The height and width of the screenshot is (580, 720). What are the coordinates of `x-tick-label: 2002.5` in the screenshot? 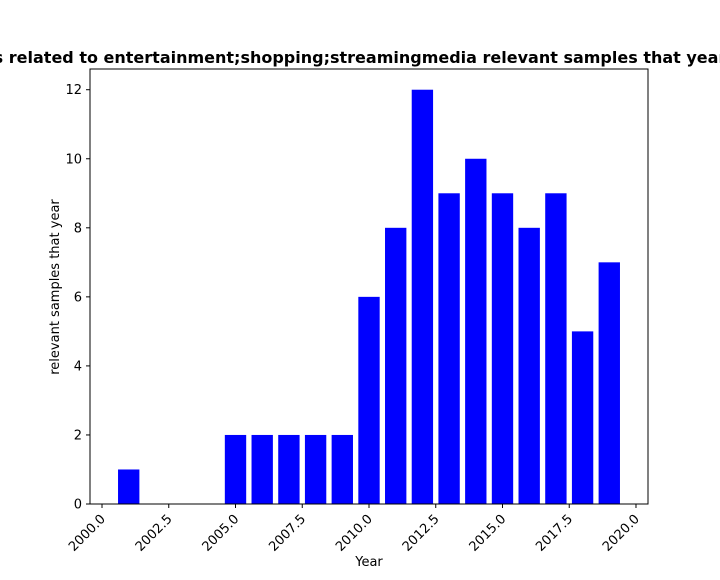 It's located at (154, 533).